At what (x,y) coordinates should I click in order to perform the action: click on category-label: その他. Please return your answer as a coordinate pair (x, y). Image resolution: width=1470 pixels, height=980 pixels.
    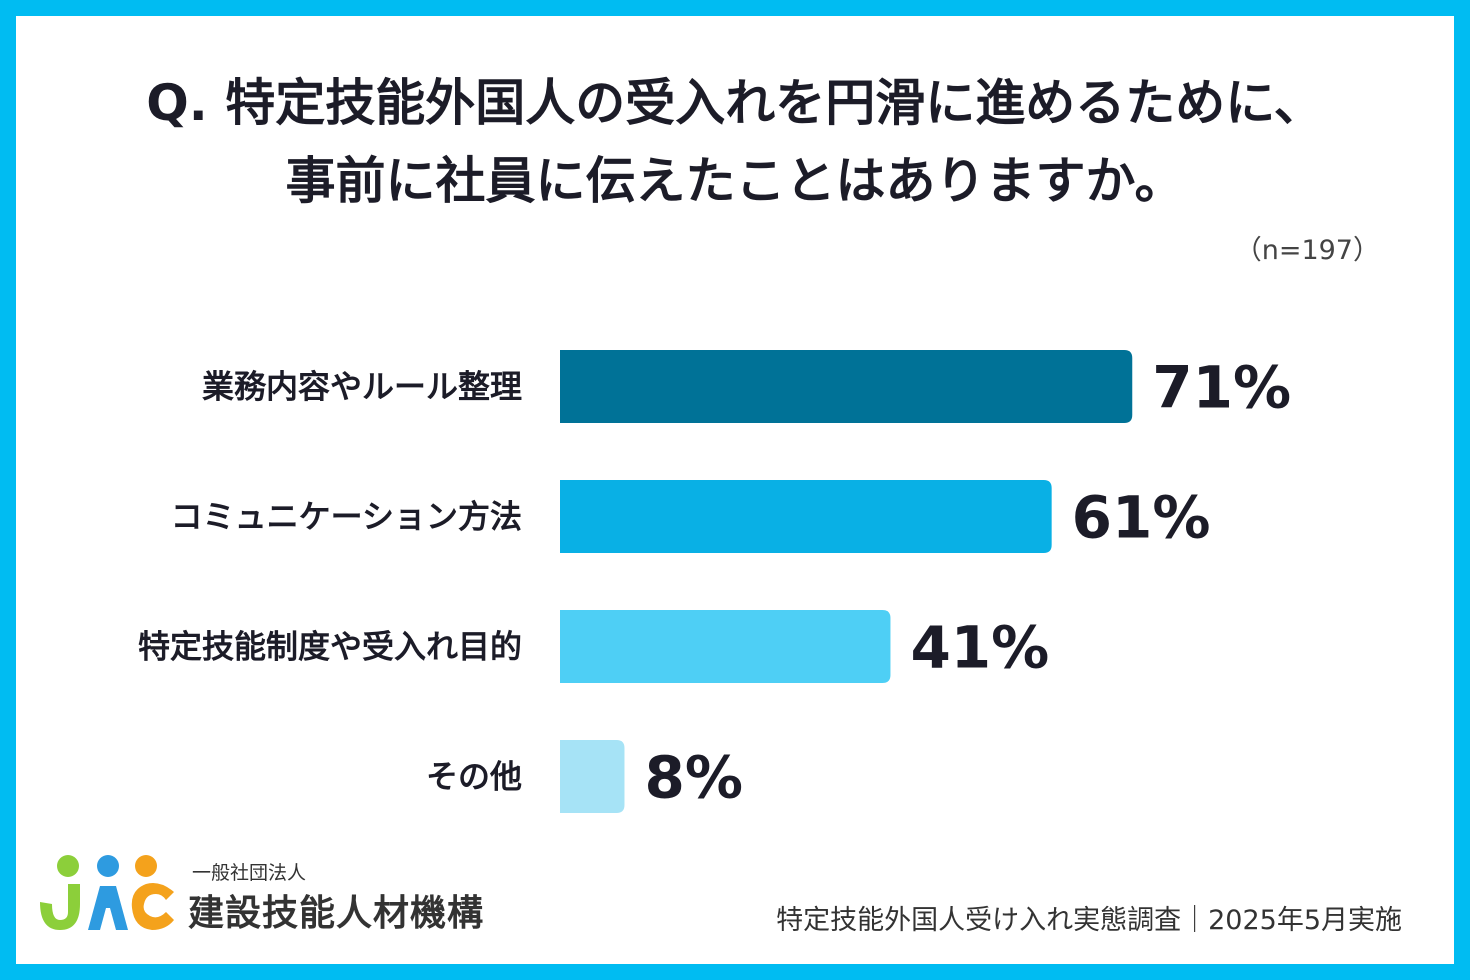
    Looking at the image, I should click on (474, 777).